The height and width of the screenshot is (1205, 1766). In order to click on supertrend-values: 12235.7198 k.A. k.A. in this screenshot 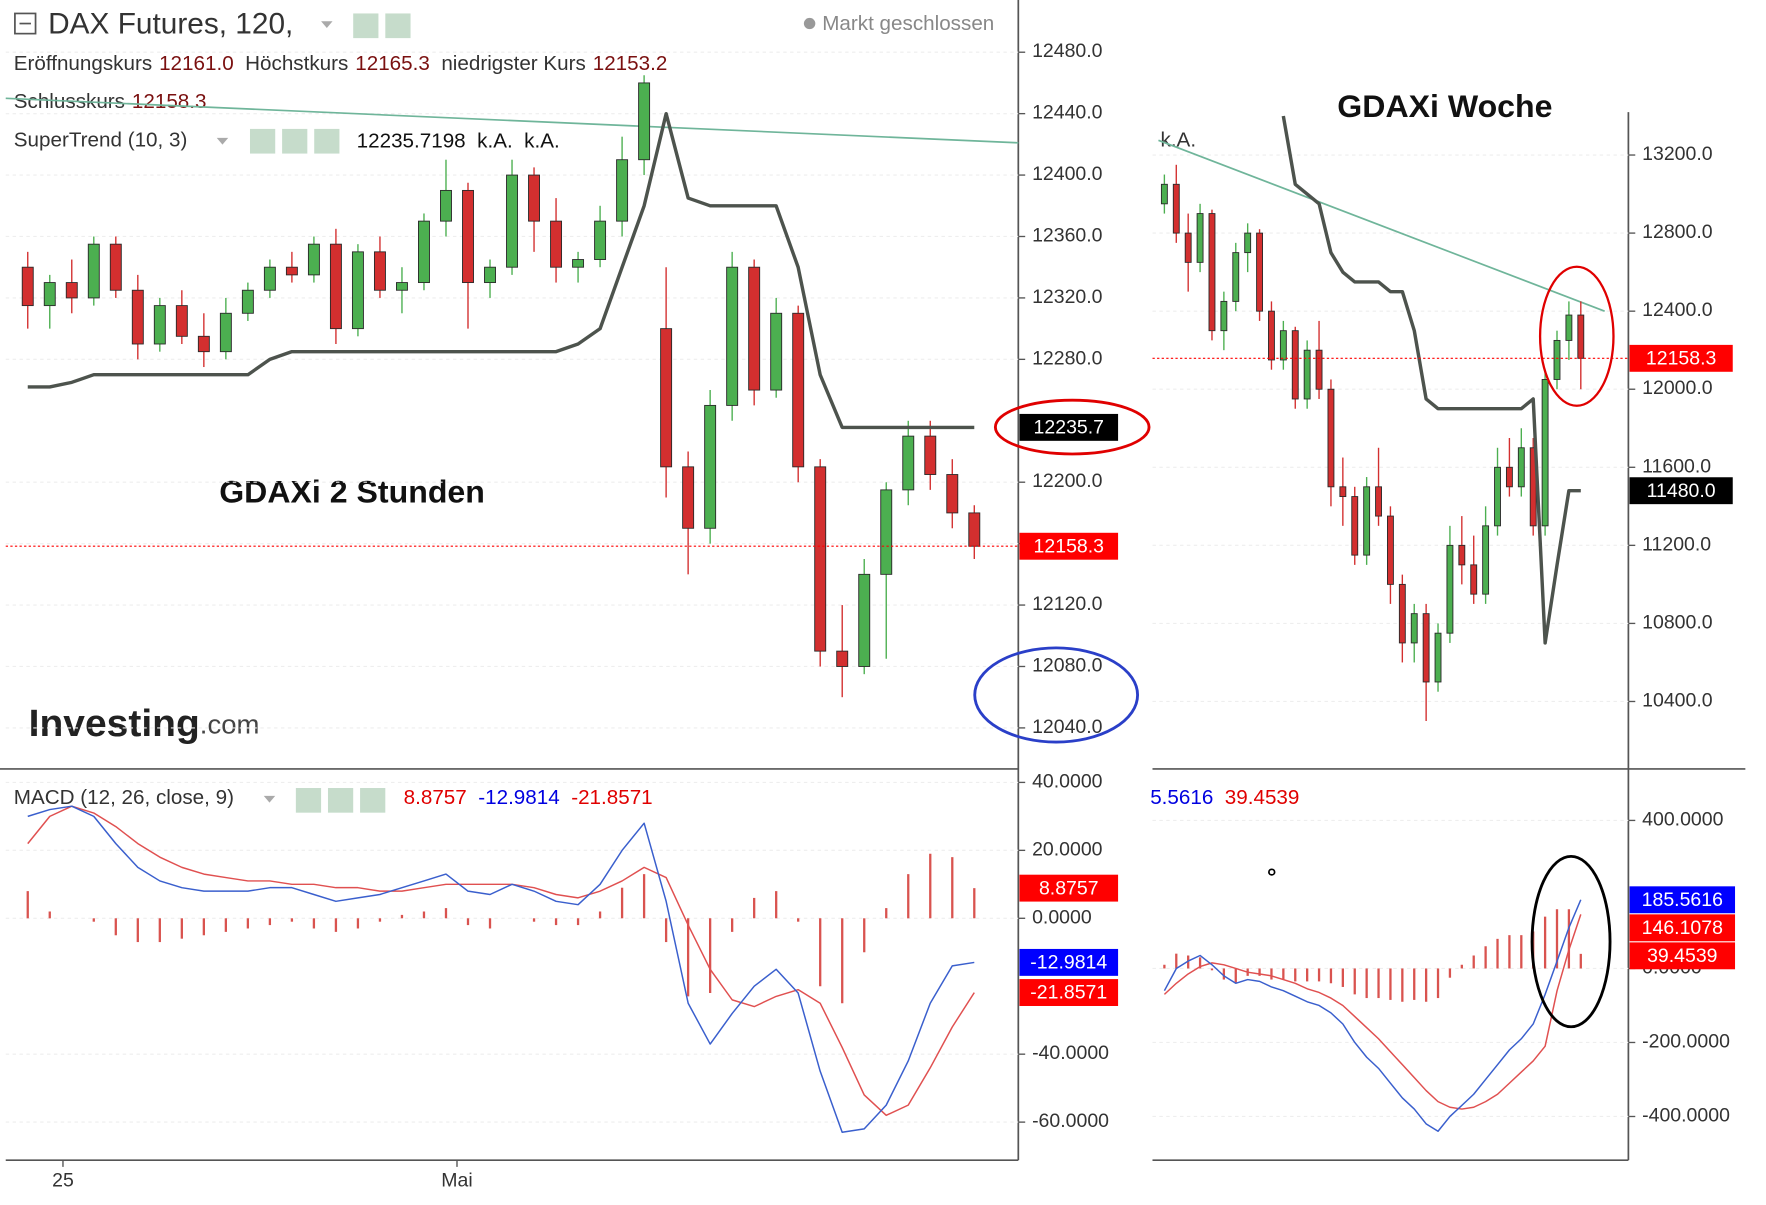, I will do `click(458, 142)`.